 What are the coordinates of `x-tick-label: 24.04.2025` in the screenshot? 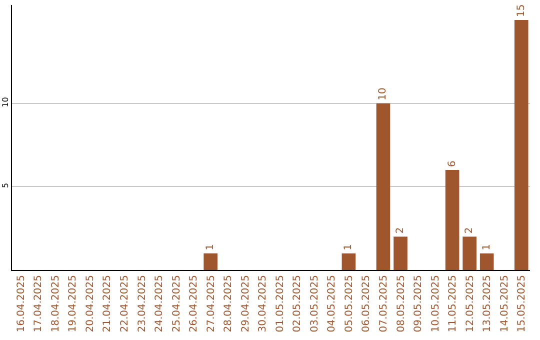 It's located at (160, 303).